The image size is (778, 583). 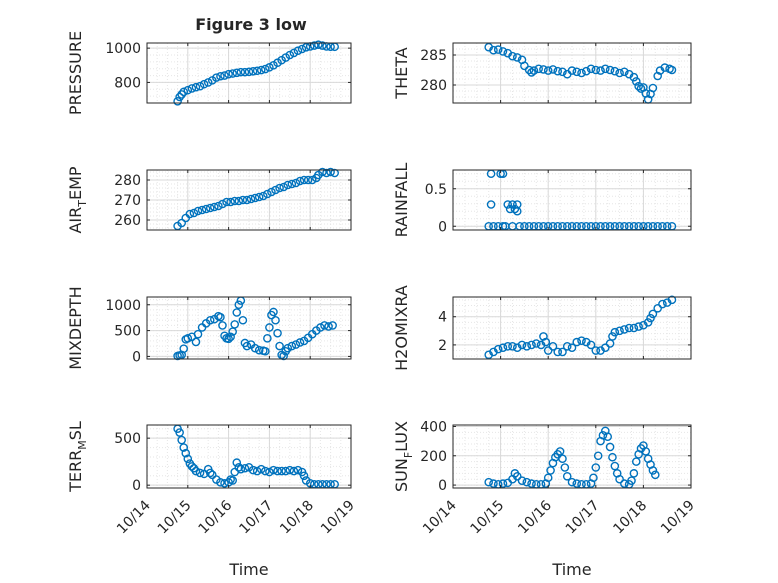 I want to click on subplot-4: 0 0.5 RAINFALL, so click(x=542, y=200).